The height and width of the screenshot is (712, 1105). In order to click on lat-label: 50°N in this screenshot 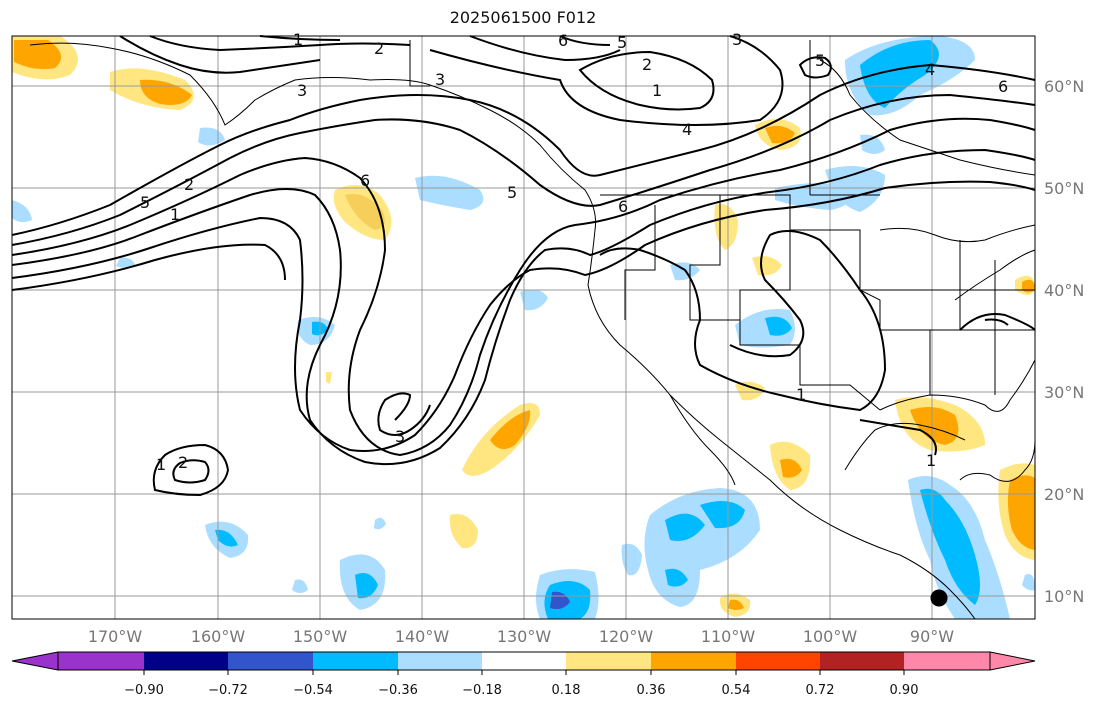, I will do `click(1064, 188)`.